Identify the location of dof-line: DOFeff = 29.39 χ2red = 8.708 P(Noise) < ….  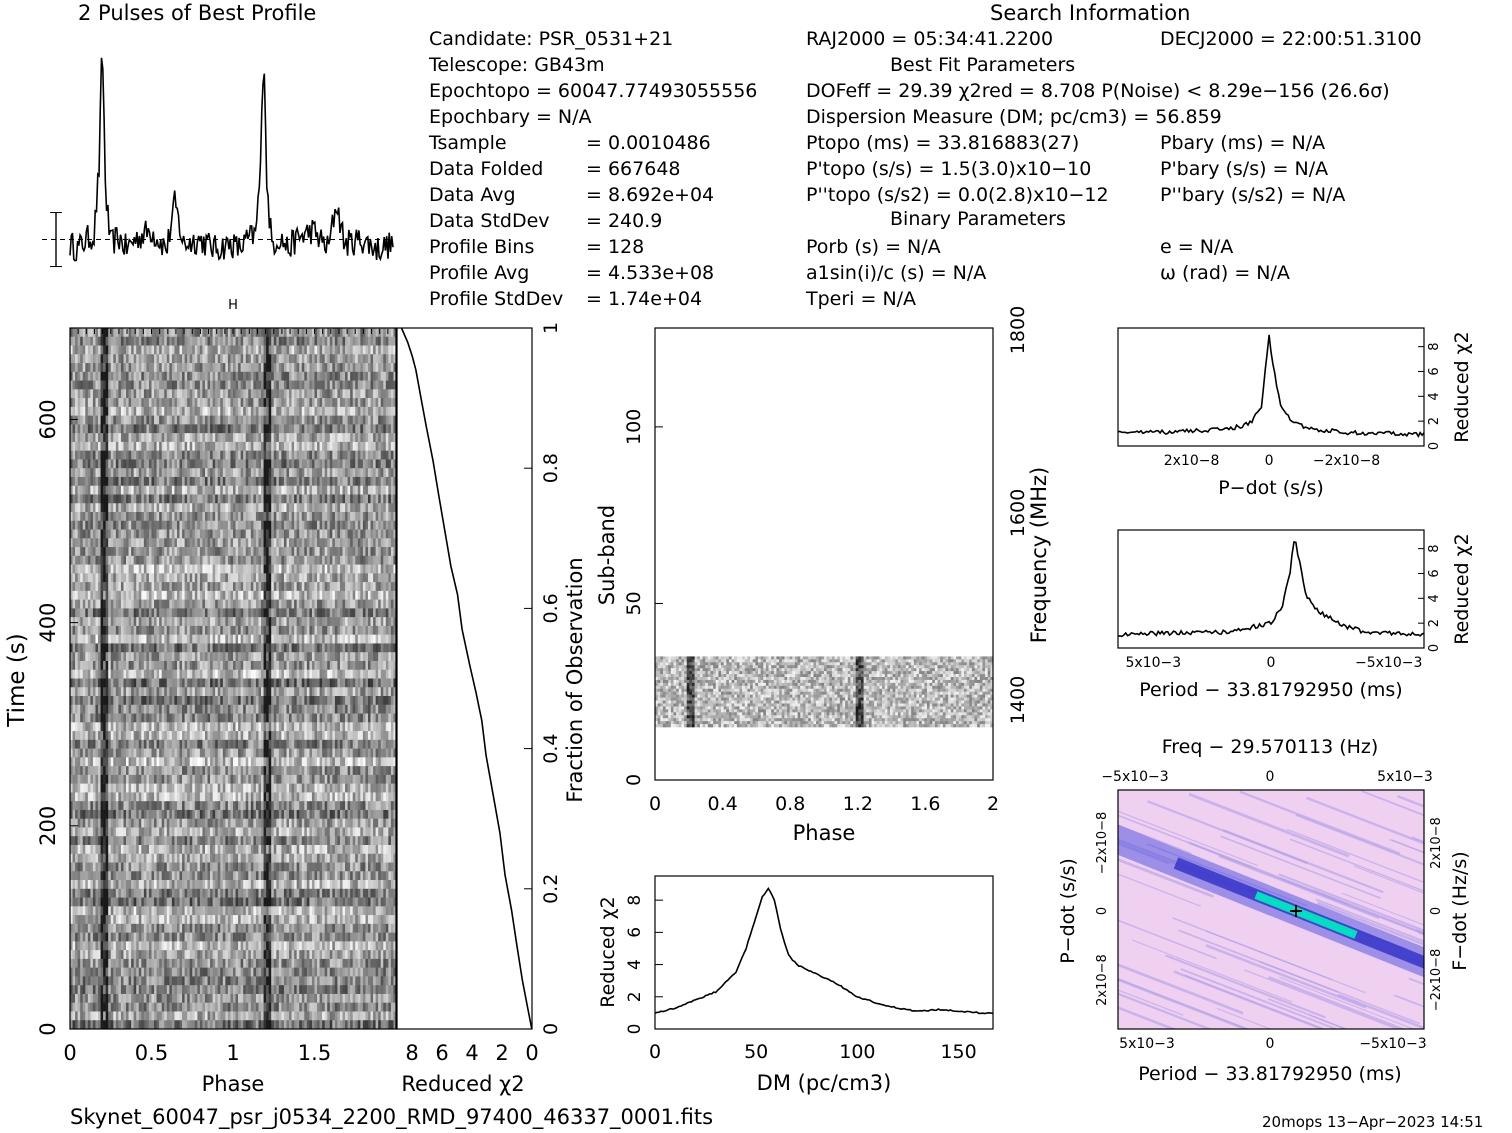
(1098, 91).